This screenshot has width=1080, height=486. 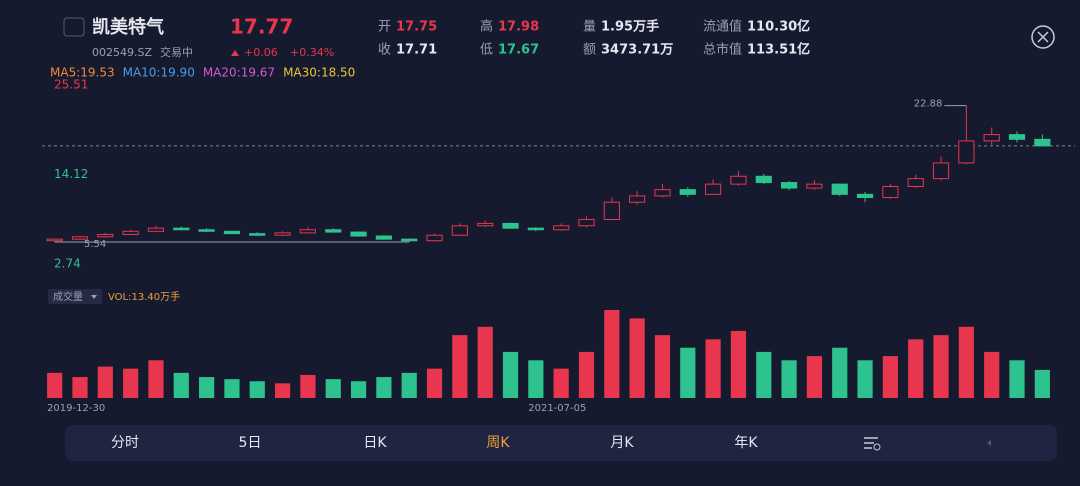 I want to click on stock-code: 002549.SZ, so click(x=122, y=52).